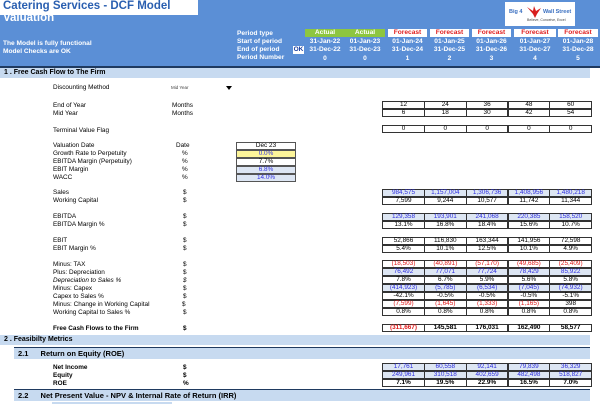 The width and height of the screenshot is (600, 404). I want to click on cell: (74,932), so click(570, 288).